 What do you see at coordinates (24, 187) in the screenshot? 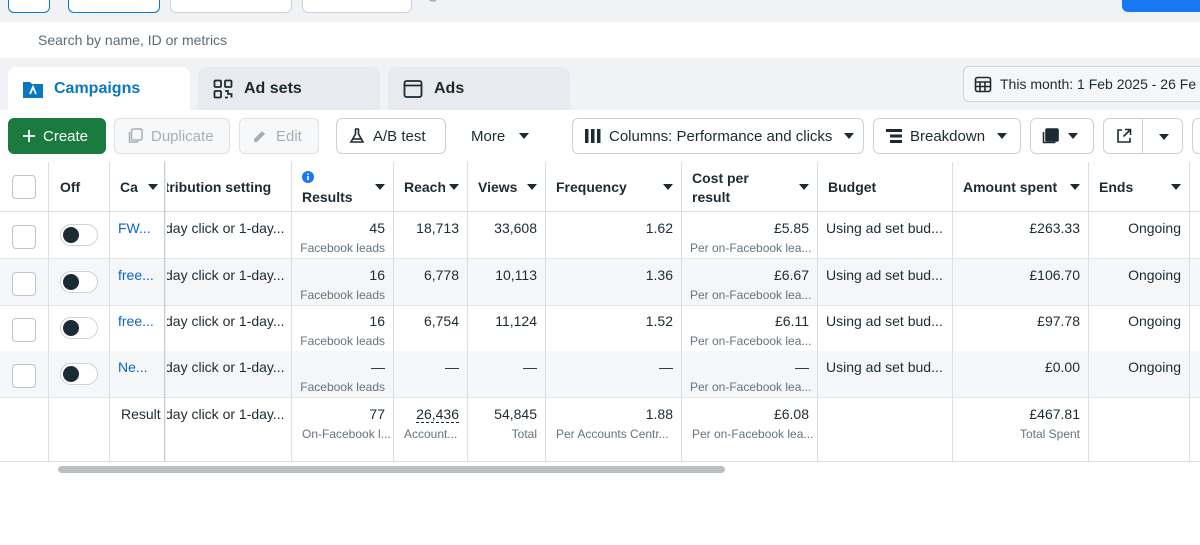
I see `select-all-checkbox` at bounding box center [24, 187].